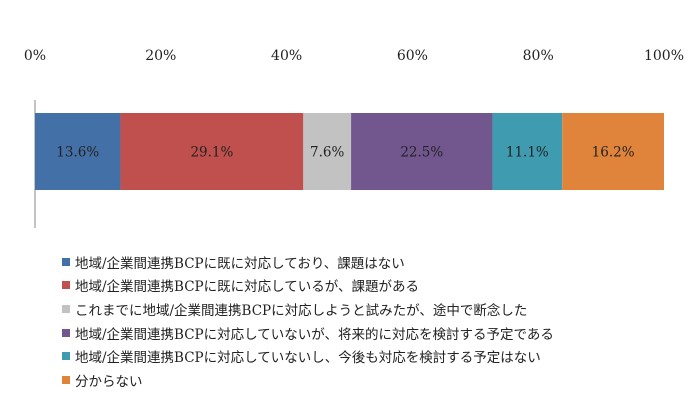 The image size is (700, 420). What do you see at coordinates (240, 263) in the screenshot?
I see `legend-label: 地域/企業間連携BCPに既に対応しており、課題はない` at bounding box center [240, 263].